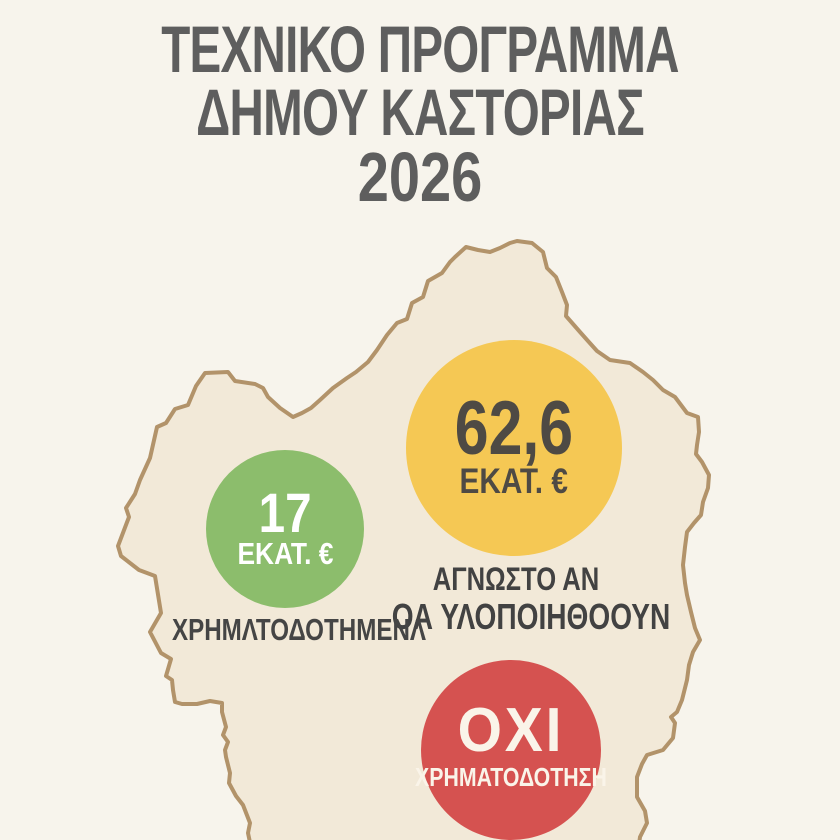 The height and width of the screenshot is (840, 840). What do you see at coordinates (531, 616) in the screenshot?
I see `unknown-caption-line2: ΟΑ ΥΛΟΠΟΙΗΘΟΟΥΝ` at bounding box center [531, 616].